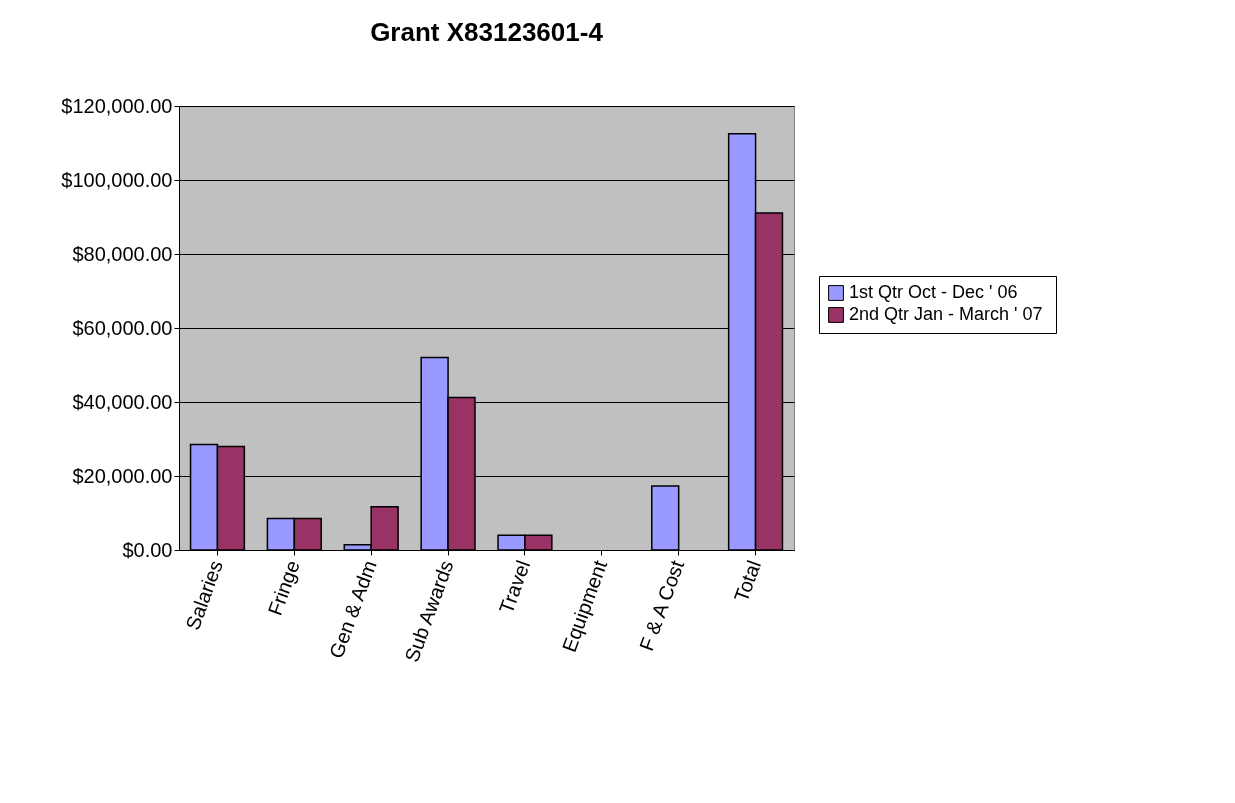  What do you see at coordinates (122, 253) in the screenshot?
I see `y-tick-label: $80,000.00` at bounding box center [122, 253].